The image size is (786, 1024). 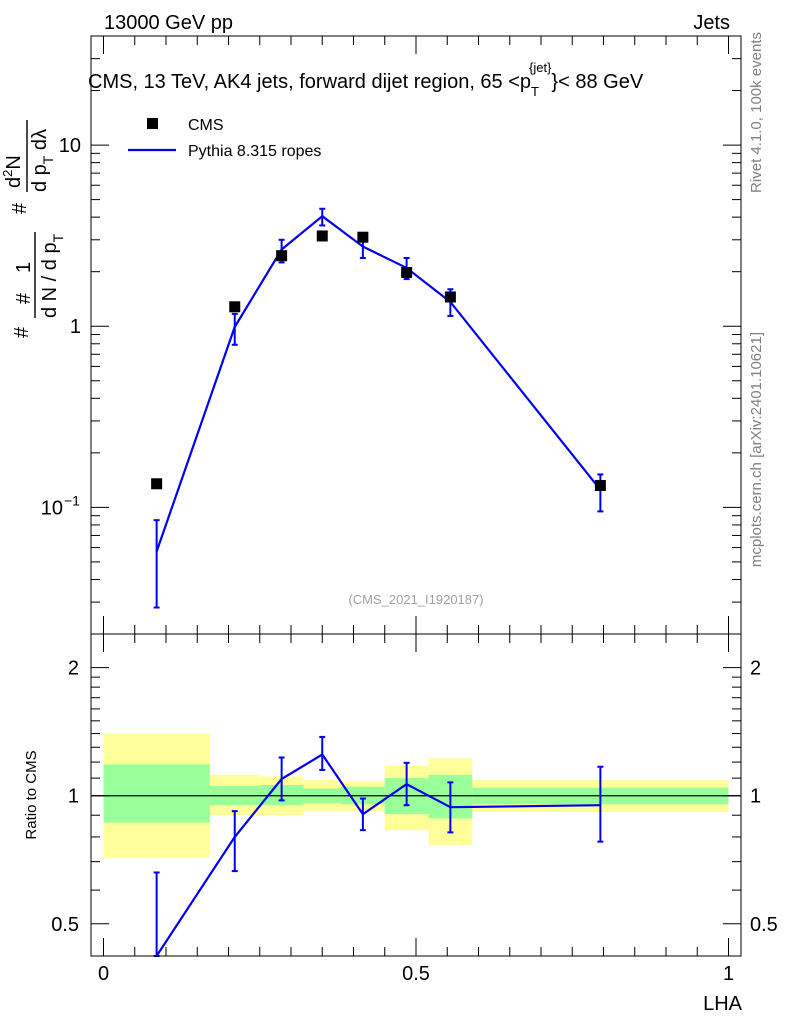 I want to click on ylabel-term2-dp: d p, so click(x=40, y=178).